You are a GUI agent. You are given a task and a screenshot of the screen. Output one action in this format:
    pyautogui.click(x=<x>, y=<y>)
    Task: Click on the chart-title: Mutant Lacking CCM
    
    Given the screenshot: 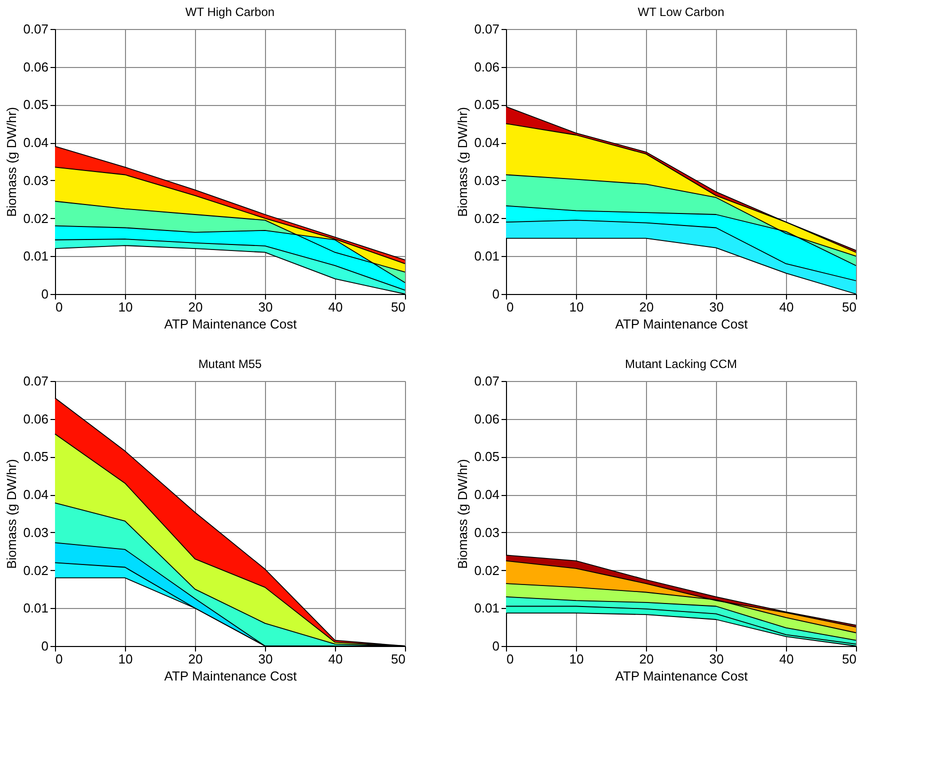 What is the action you would take?
    pyautogui.click(x=681, y=364)
    